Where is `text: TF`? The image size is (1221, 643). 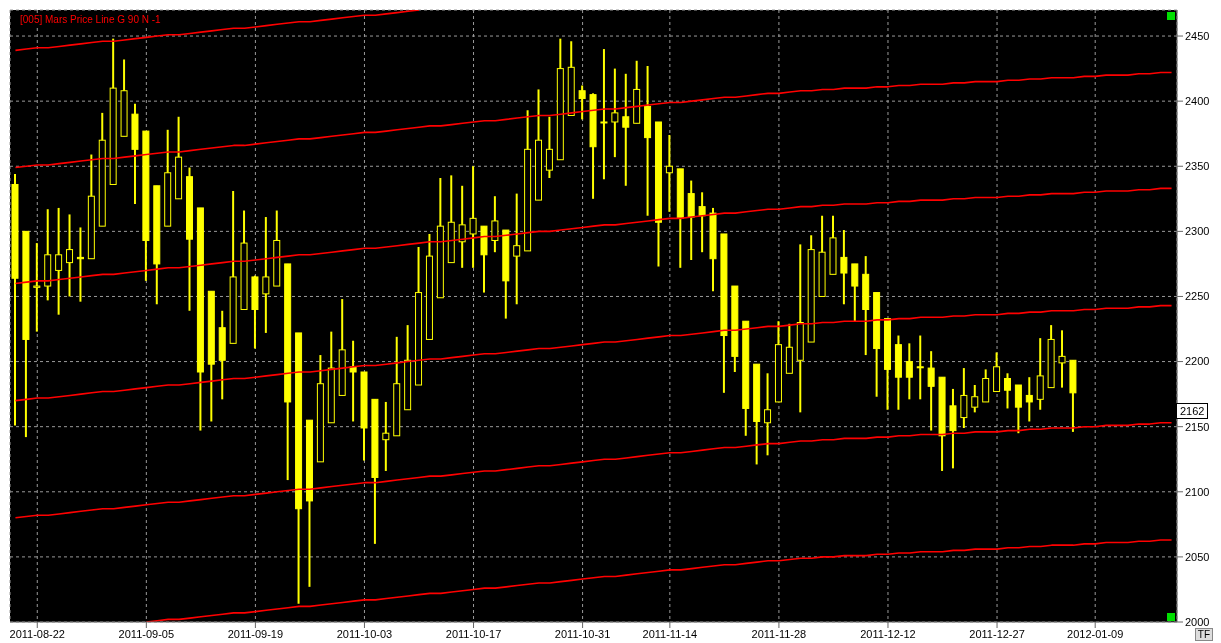
text: TF is located at coordinates (1203, 634).